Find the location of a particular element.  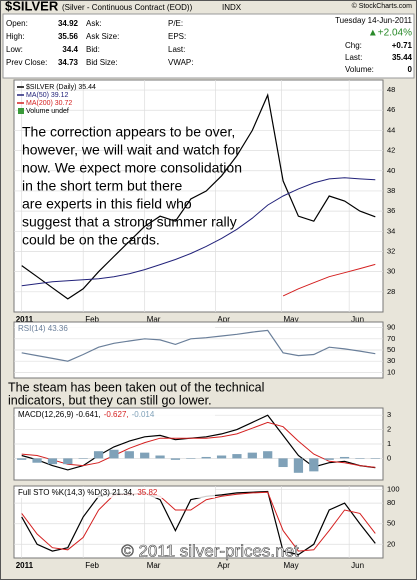

y-tick-label: 46 is located at coordinates (391, 109).